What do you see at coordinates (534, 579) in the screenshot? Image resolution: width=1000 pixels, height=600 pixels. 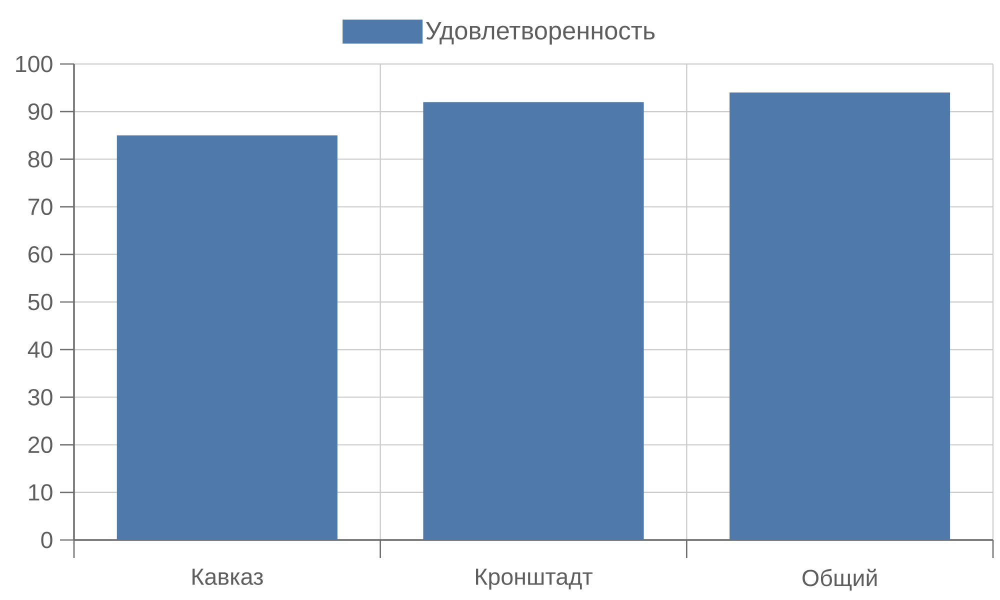 I see `x-tick-label: Кронштадт` at bounding box center [534, 579].